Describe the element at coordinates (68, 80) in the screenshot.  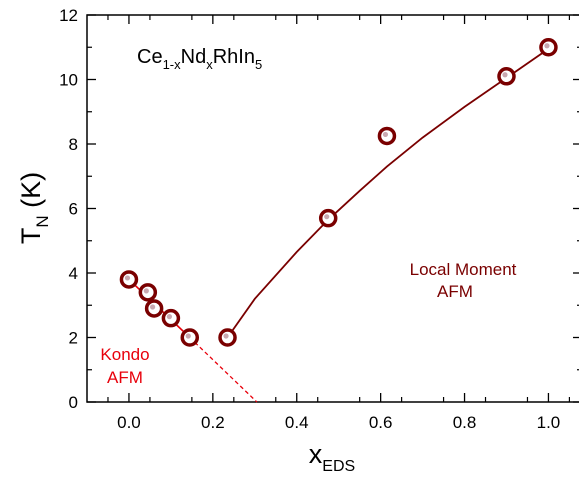
I see `y-tick-label: 10` at that location.